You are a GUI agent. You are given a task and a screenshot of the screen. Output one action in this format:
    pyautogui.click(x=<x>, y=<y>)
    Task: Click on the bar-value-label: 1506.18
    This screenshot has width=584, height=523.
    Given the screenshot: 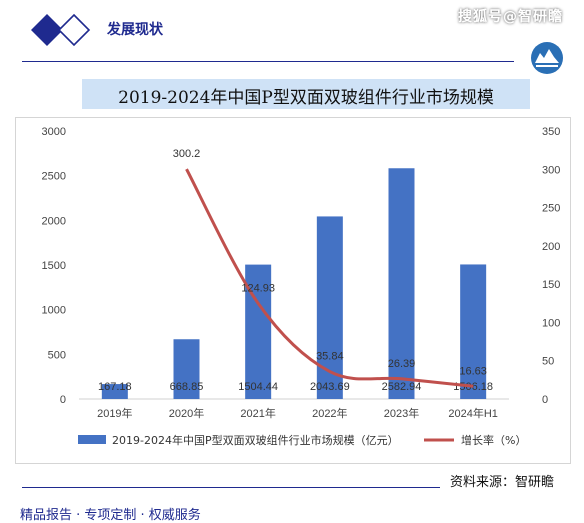 What is the action you would take?
    pyautogui.click(x=473, y=387)
    